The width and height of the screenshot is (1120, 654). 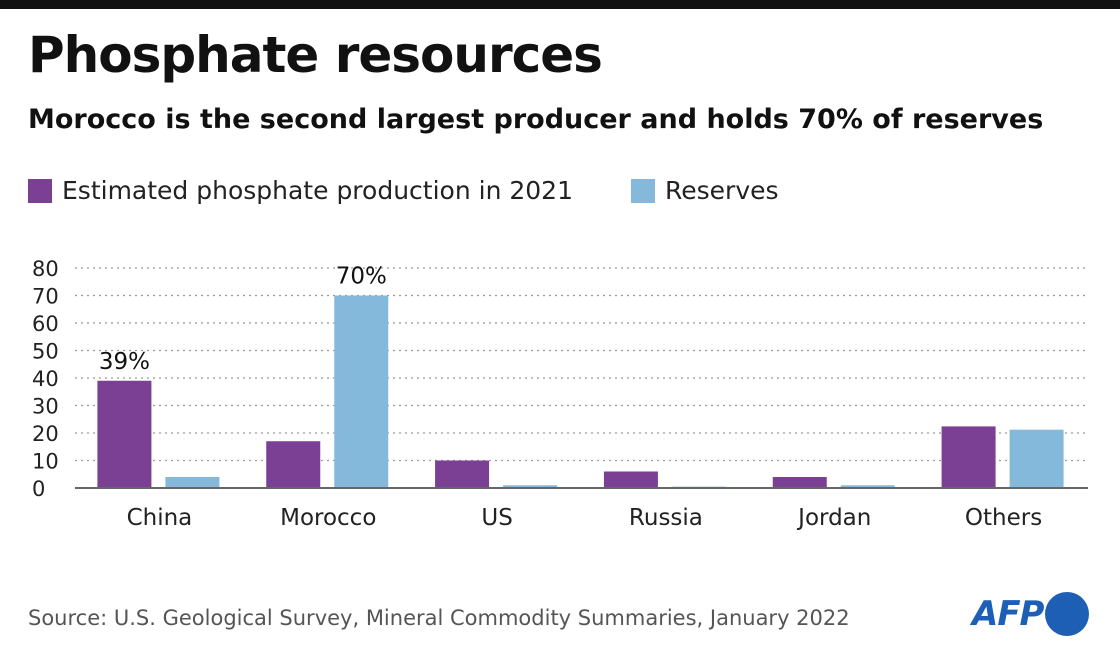 What do you see at coordinates (1036, 458) in the screenshot?
I see `bar-others-reserves` at bounding box center [1036, 458].